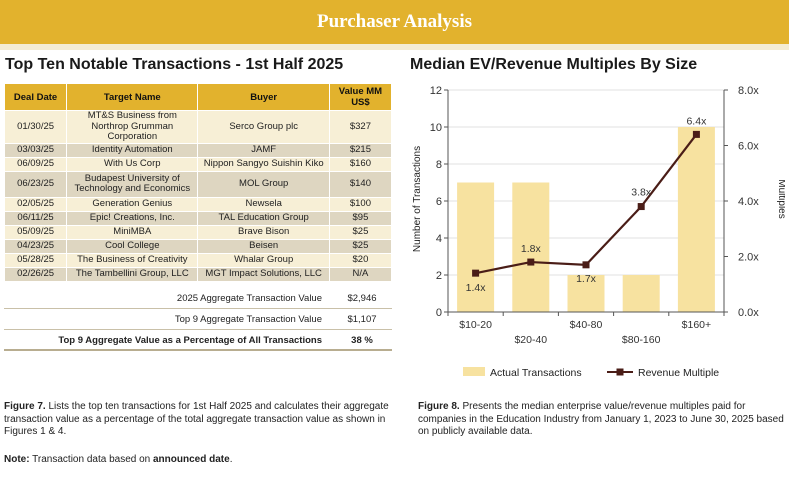 The image size is (789, 478). What do you see at coordinates (748, 313) in the screenshot?
I see `y2-tick-label: 0.0x` at bounding box center [748, 313].